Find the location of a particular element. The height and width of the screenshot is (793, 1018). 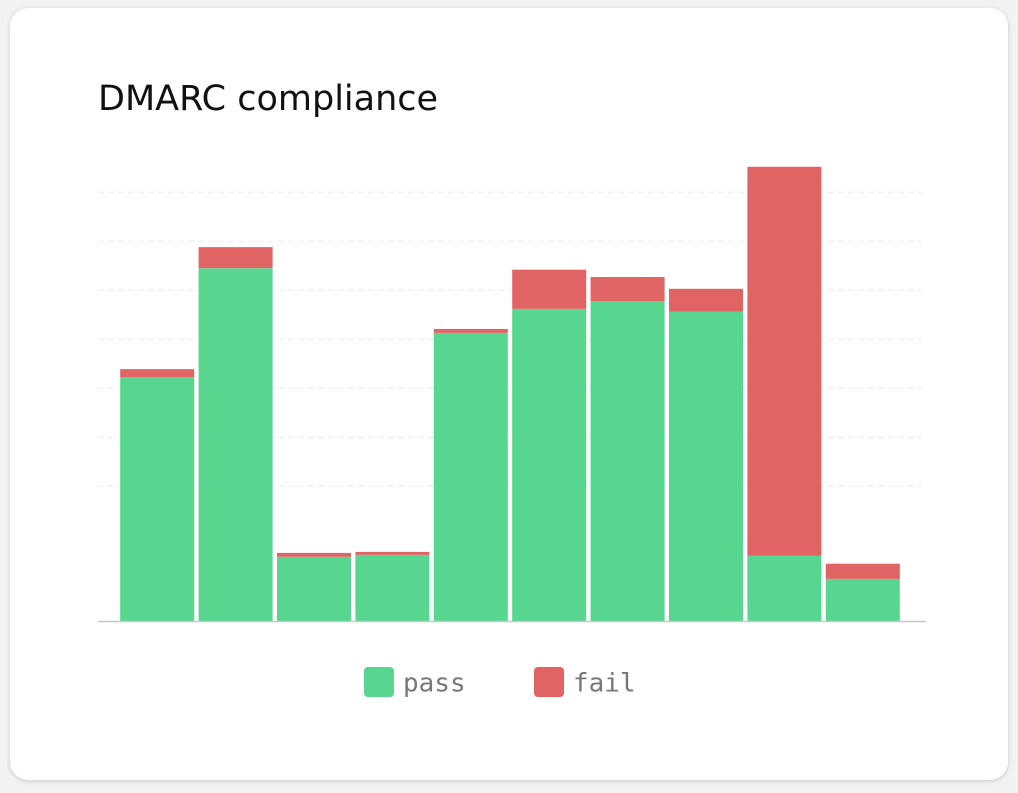

legend-label: pass is located at coordinates (434, 684).